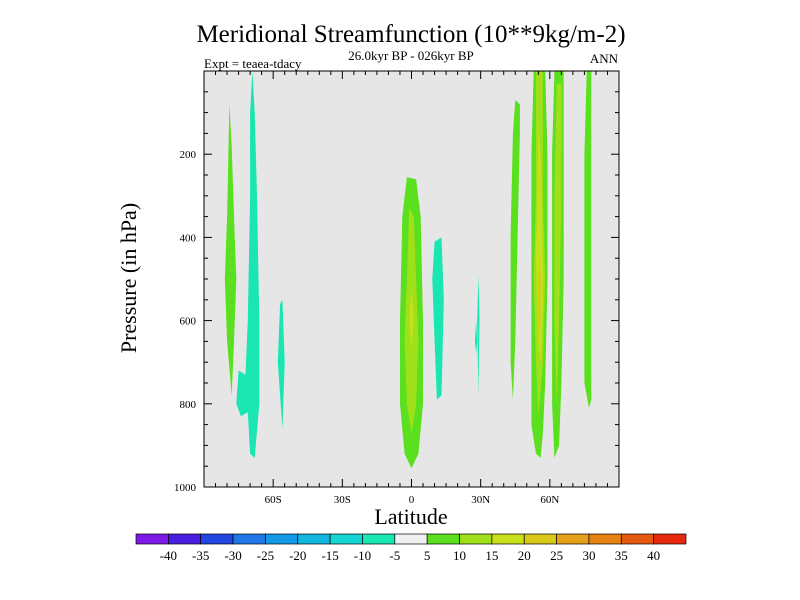  What do you see at coordinates (362, 555) in the screenshot?
I see `colorbar-label: -10` at bounding box center [362, 555].